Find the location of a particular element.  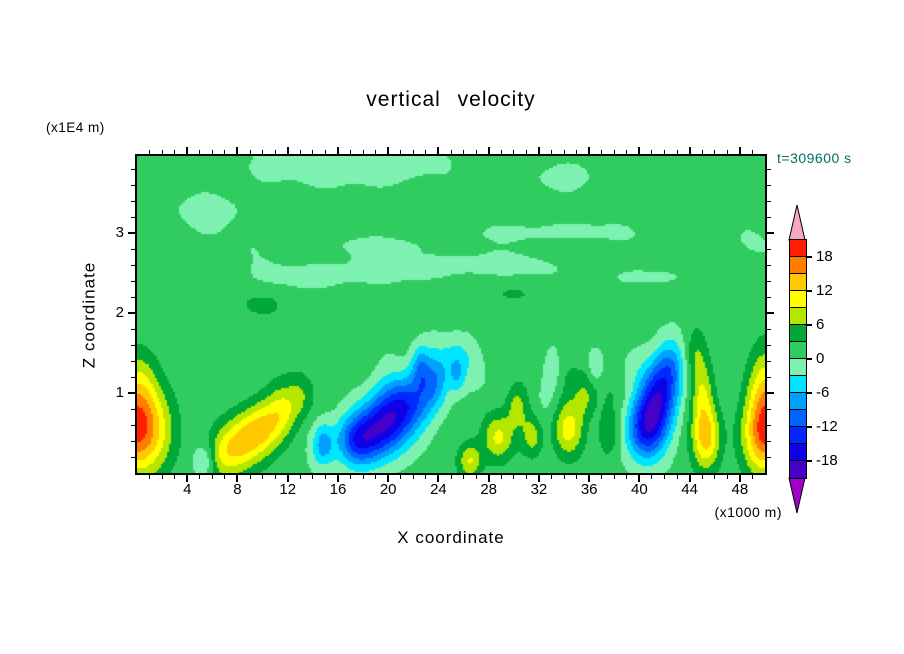

x-axis-unit: (x1000 m) is located at coordinates (748, 512).